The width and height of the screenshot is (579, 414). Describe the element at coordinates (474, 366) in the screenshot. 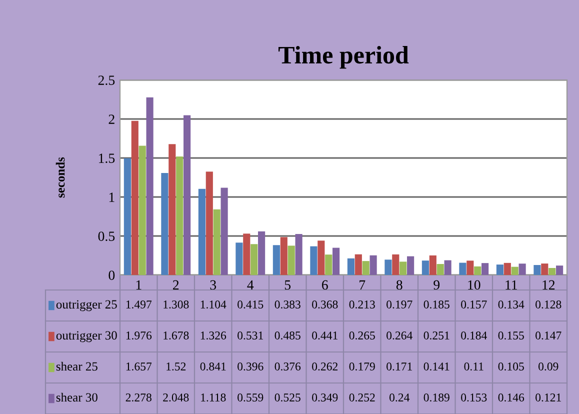

I see `data-label: 0.11` at that location.